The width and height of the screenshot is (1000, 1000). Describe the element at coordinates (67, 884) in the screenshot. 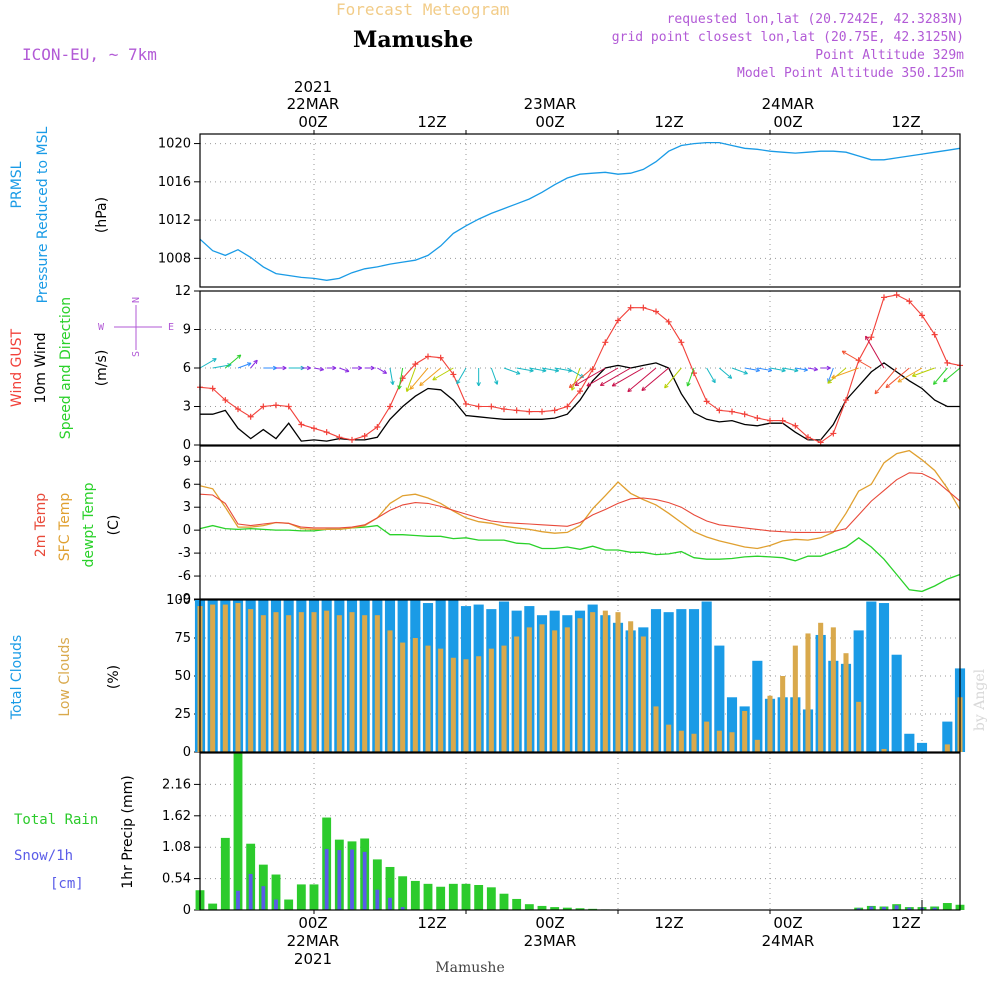

I see `precip-label-cm: [cm]` at that location.